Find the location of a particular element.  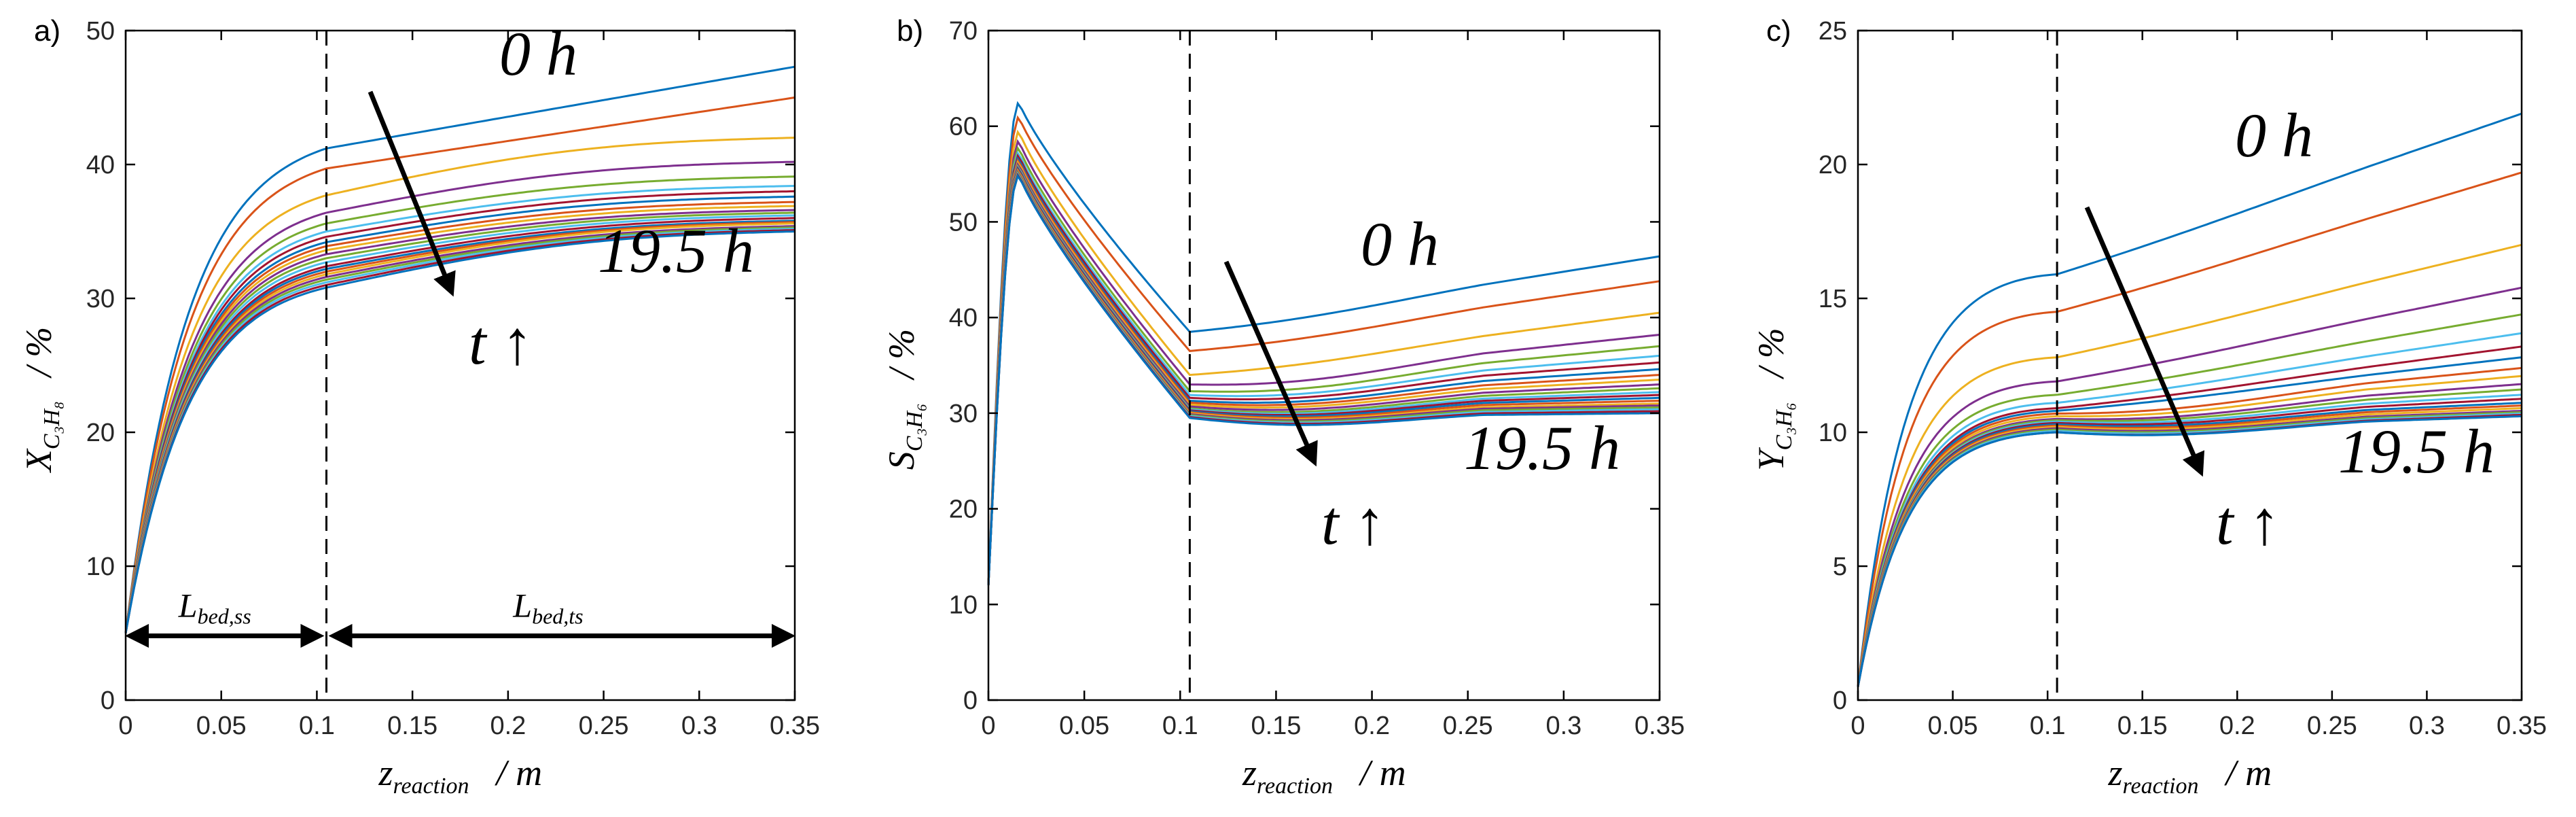

panel-label: a) is located at coordinates (47, 31).